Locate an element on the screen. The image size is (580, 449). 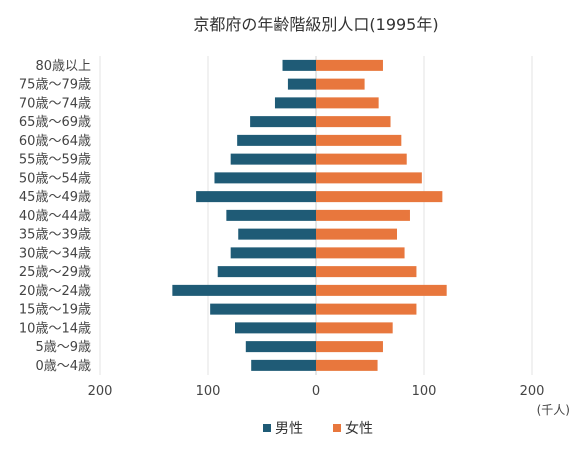
category-label: 10歳～14歳 is located at coordinates (55, 328).